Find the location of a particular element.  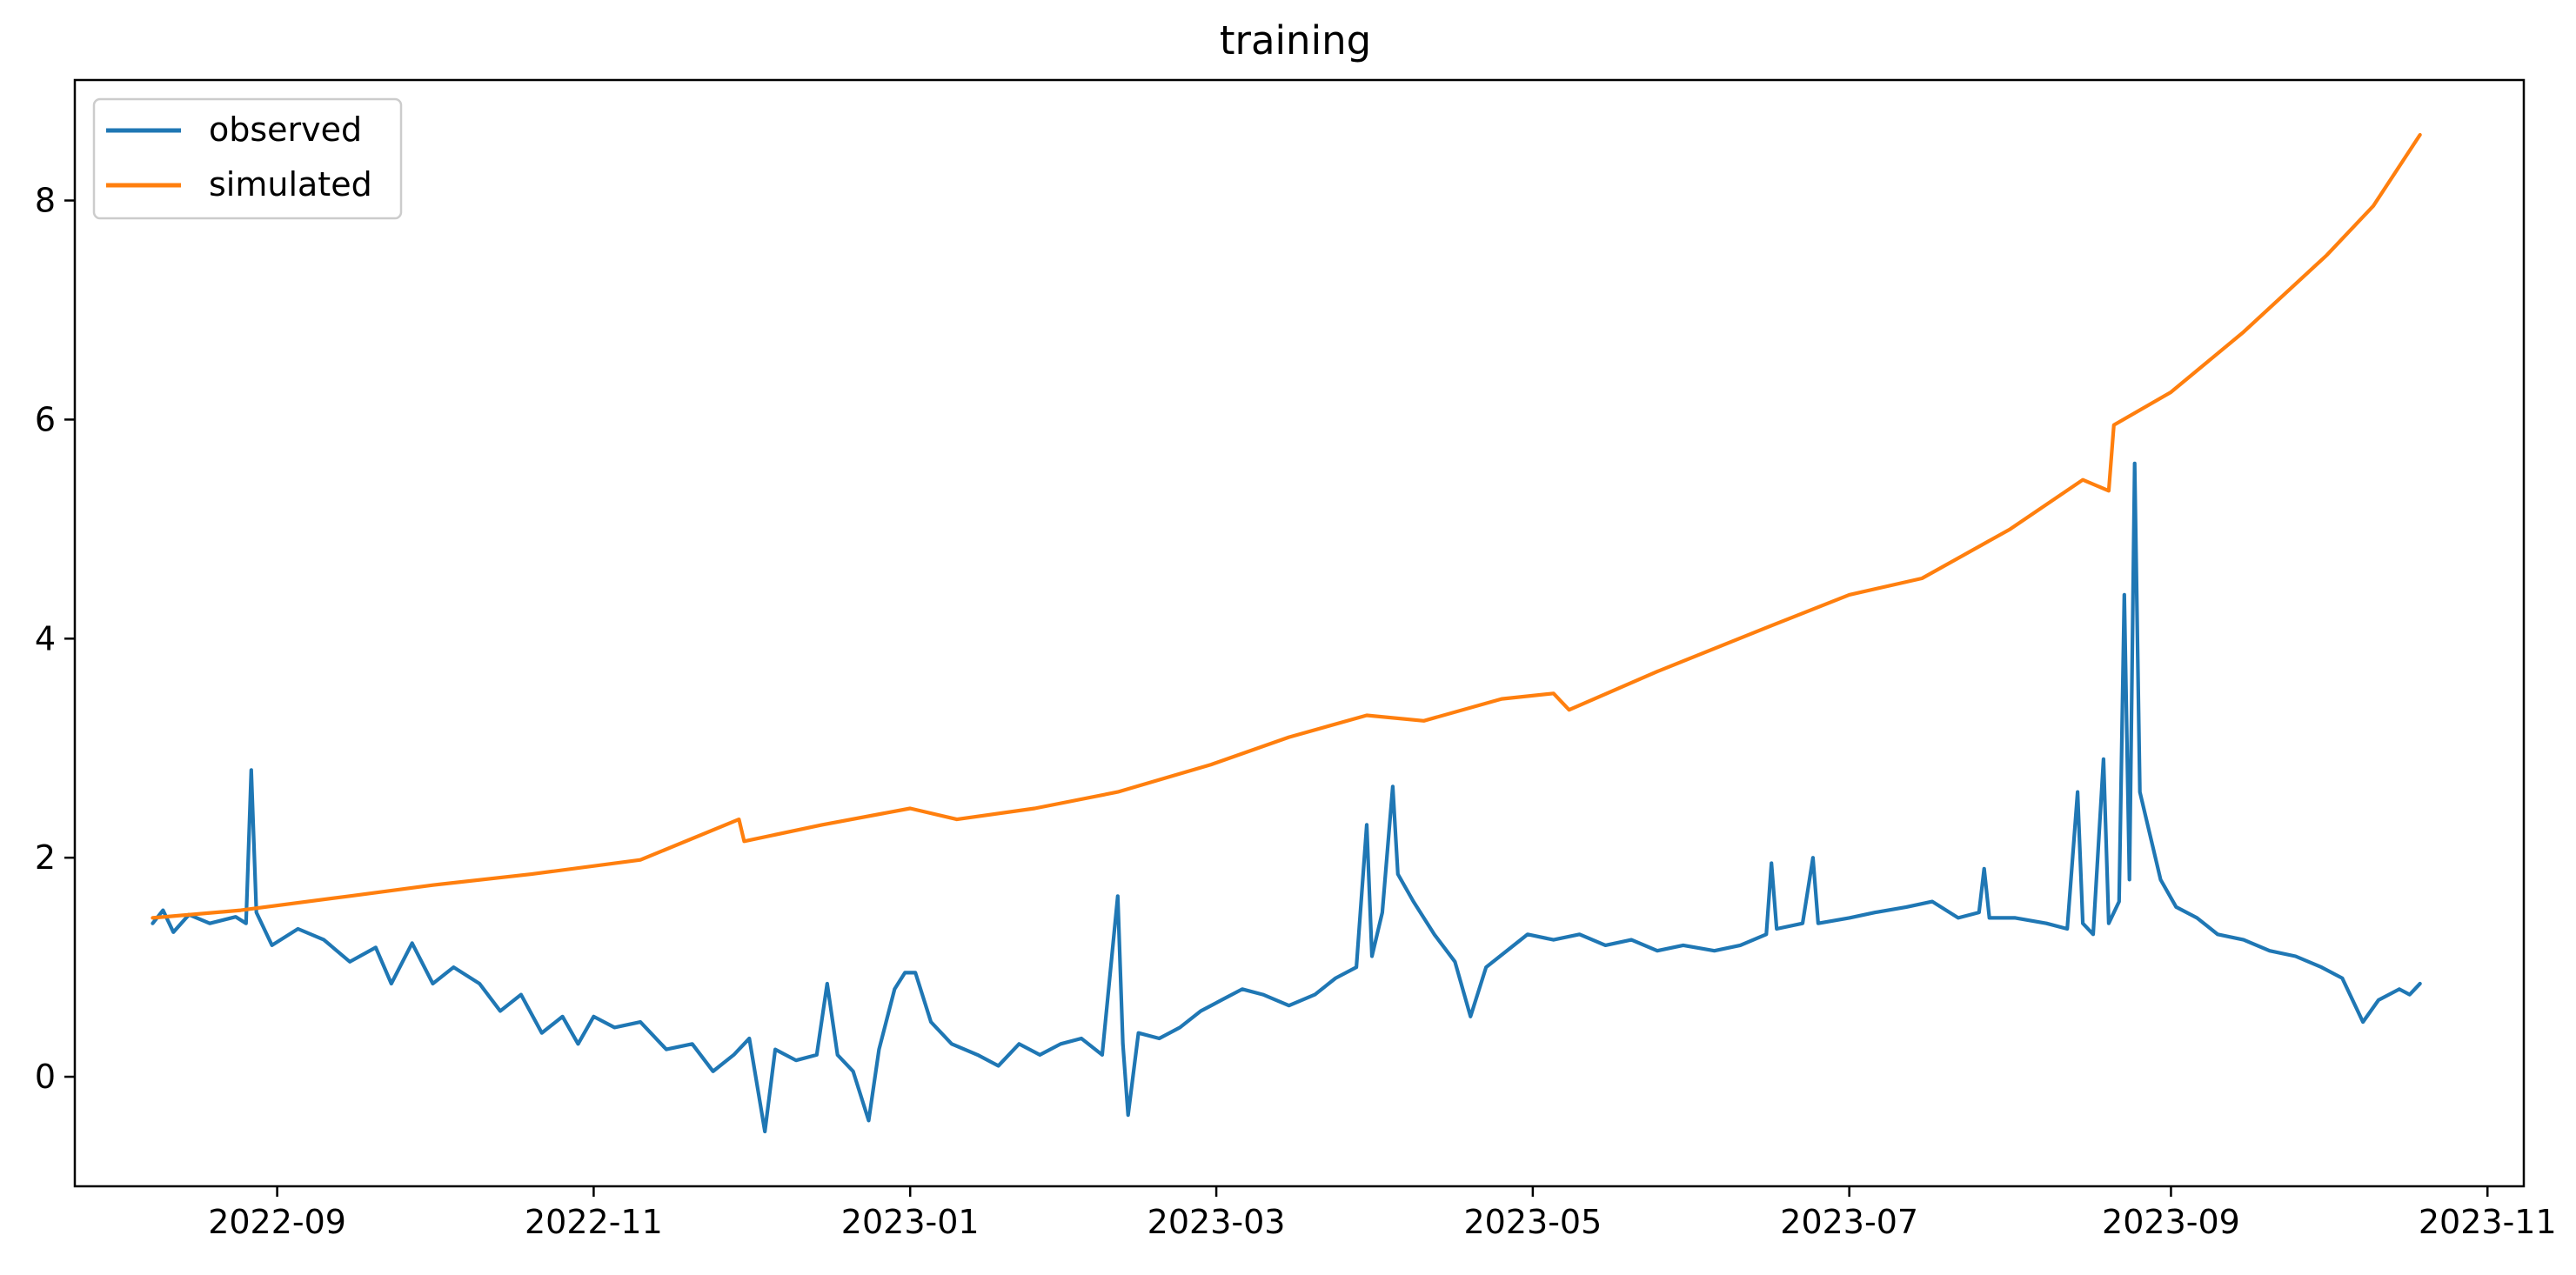

x-tick-label: 2023-01 is located at coordinates (910, 1222).